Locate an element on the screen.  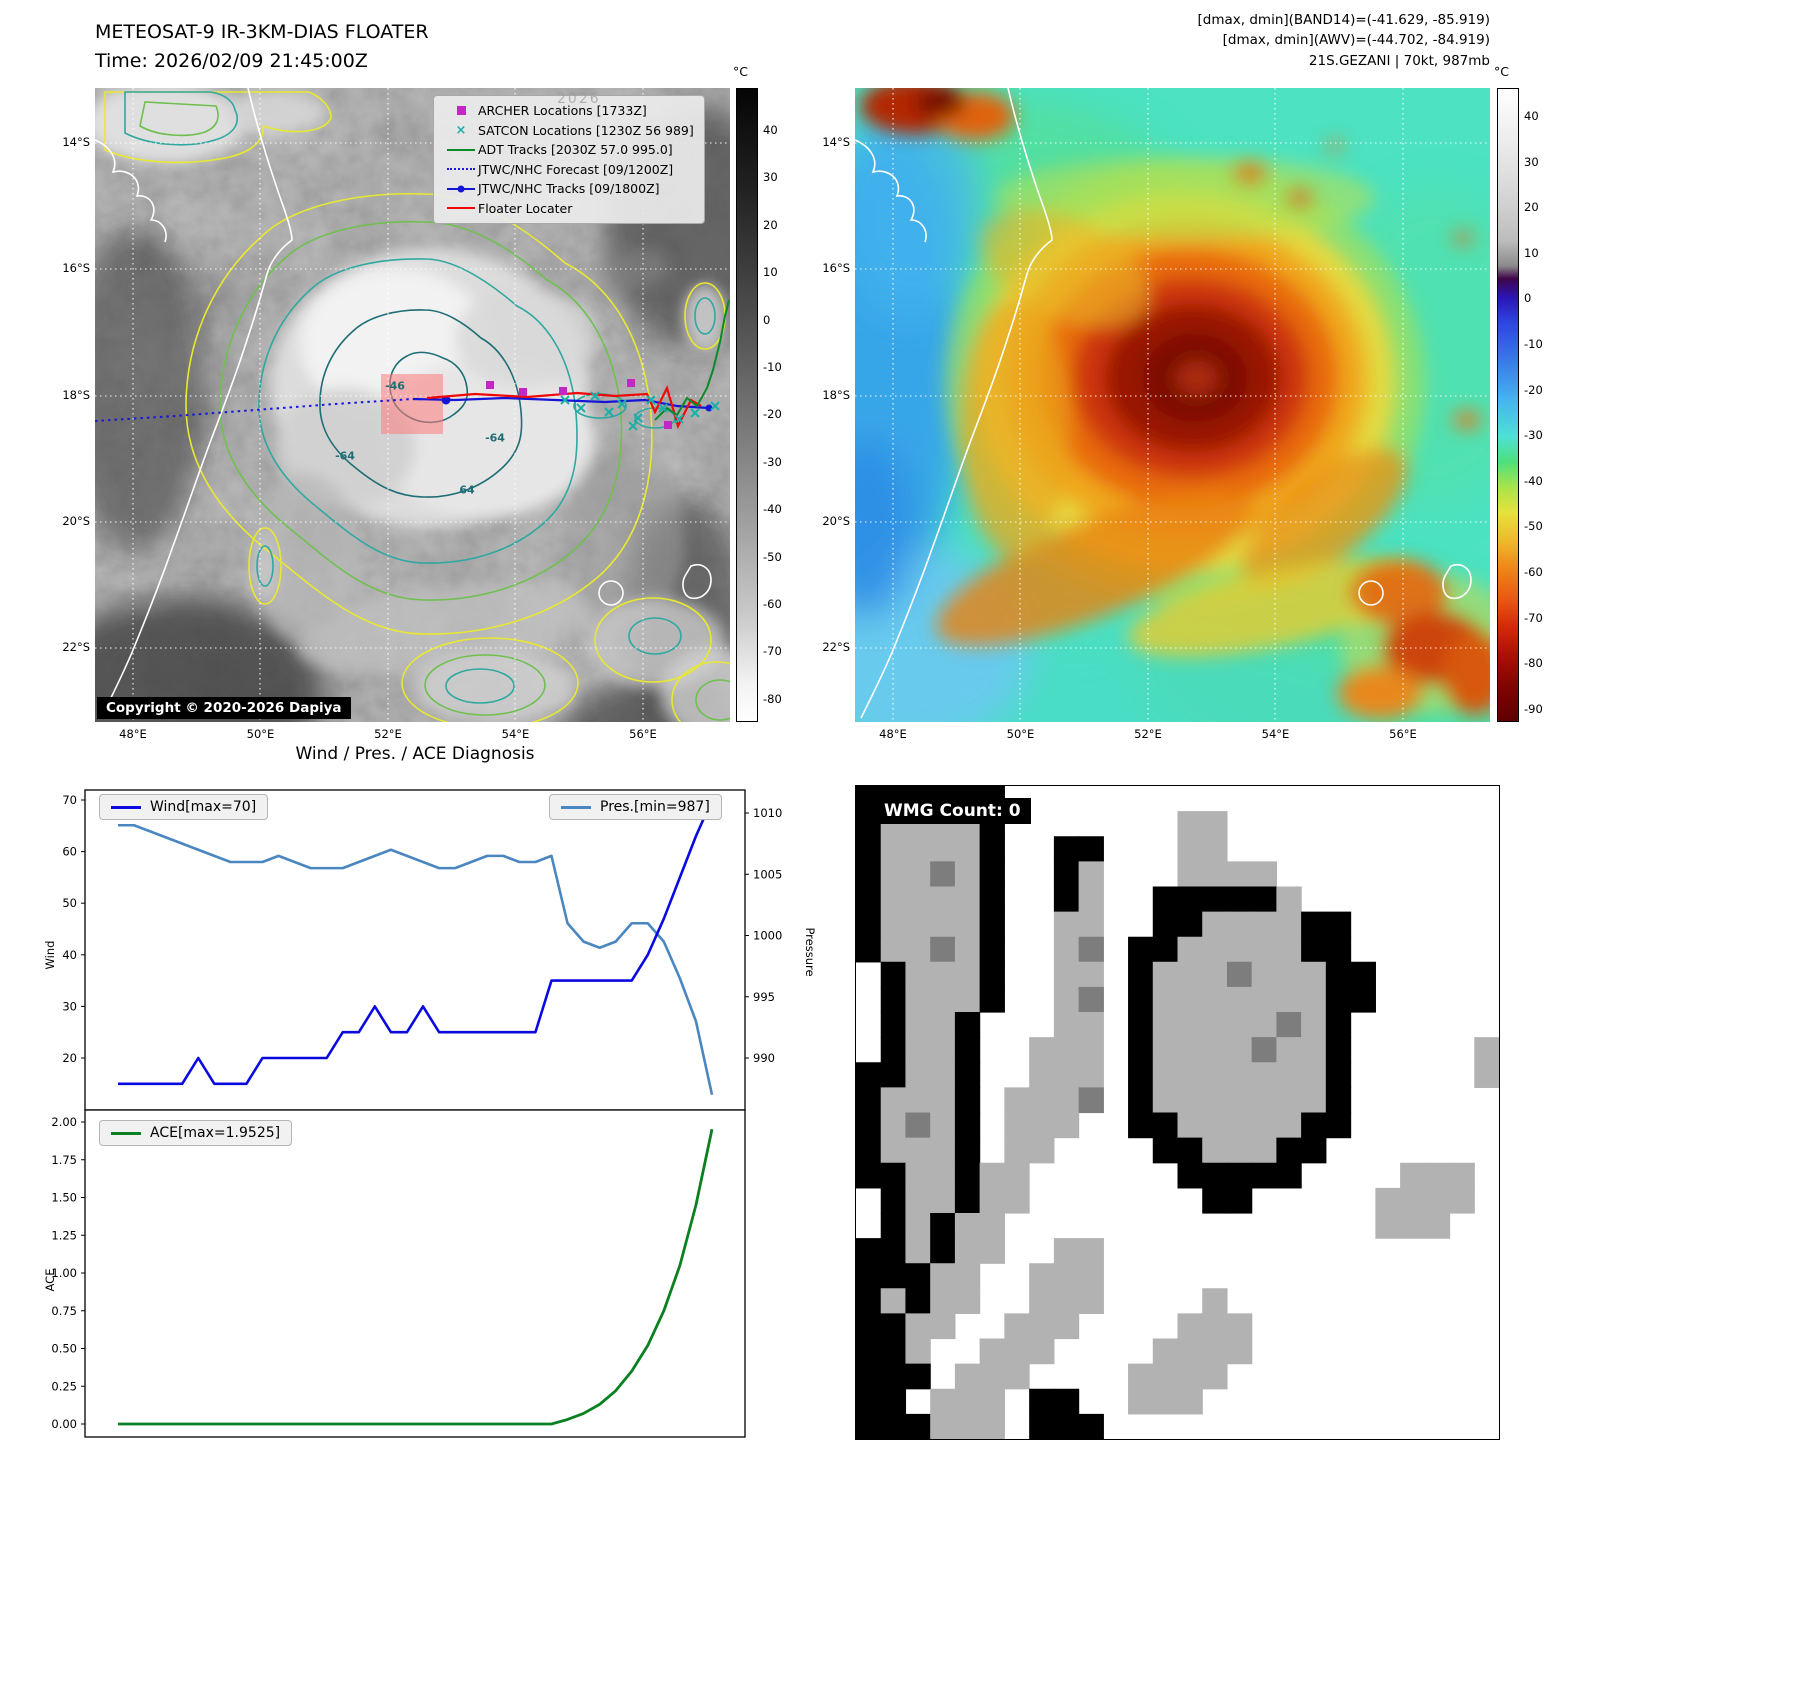
left-colorbar-unit: °C is located at coordinates (740, 71).